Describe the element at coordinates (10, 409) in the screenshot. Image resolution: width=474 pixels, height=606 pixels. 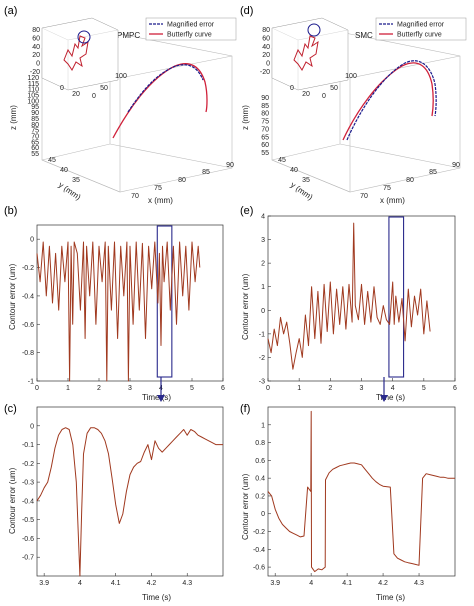
I see `panel-label-c: (c)` at that location.